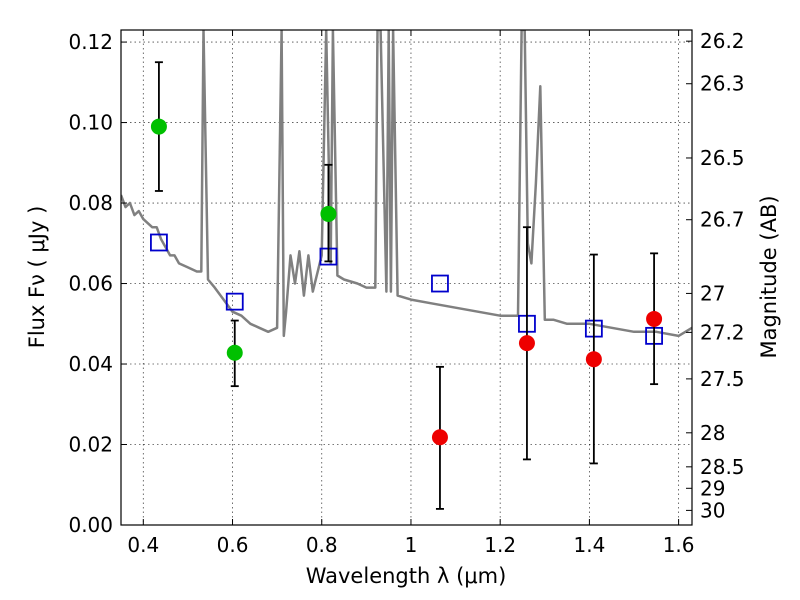  What do you see at coordinates (589, 545) in the screenshot?
I see `x-tick-label: 1.4` at bounding box center [589, 545].